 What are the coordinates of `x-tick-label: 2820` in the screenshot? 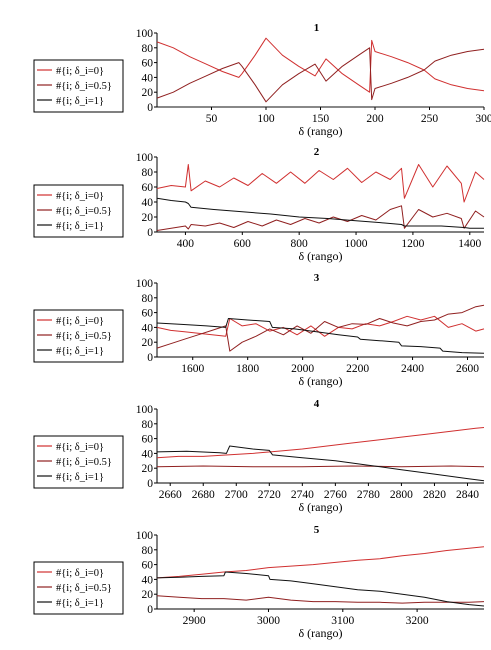 It's located at (434, 495).